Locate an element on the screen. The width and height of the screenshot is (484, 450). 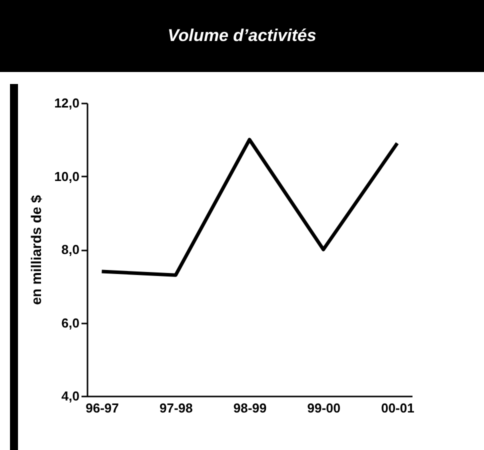
y-tick-label: 4,0 is located at coordinates (70, 396).